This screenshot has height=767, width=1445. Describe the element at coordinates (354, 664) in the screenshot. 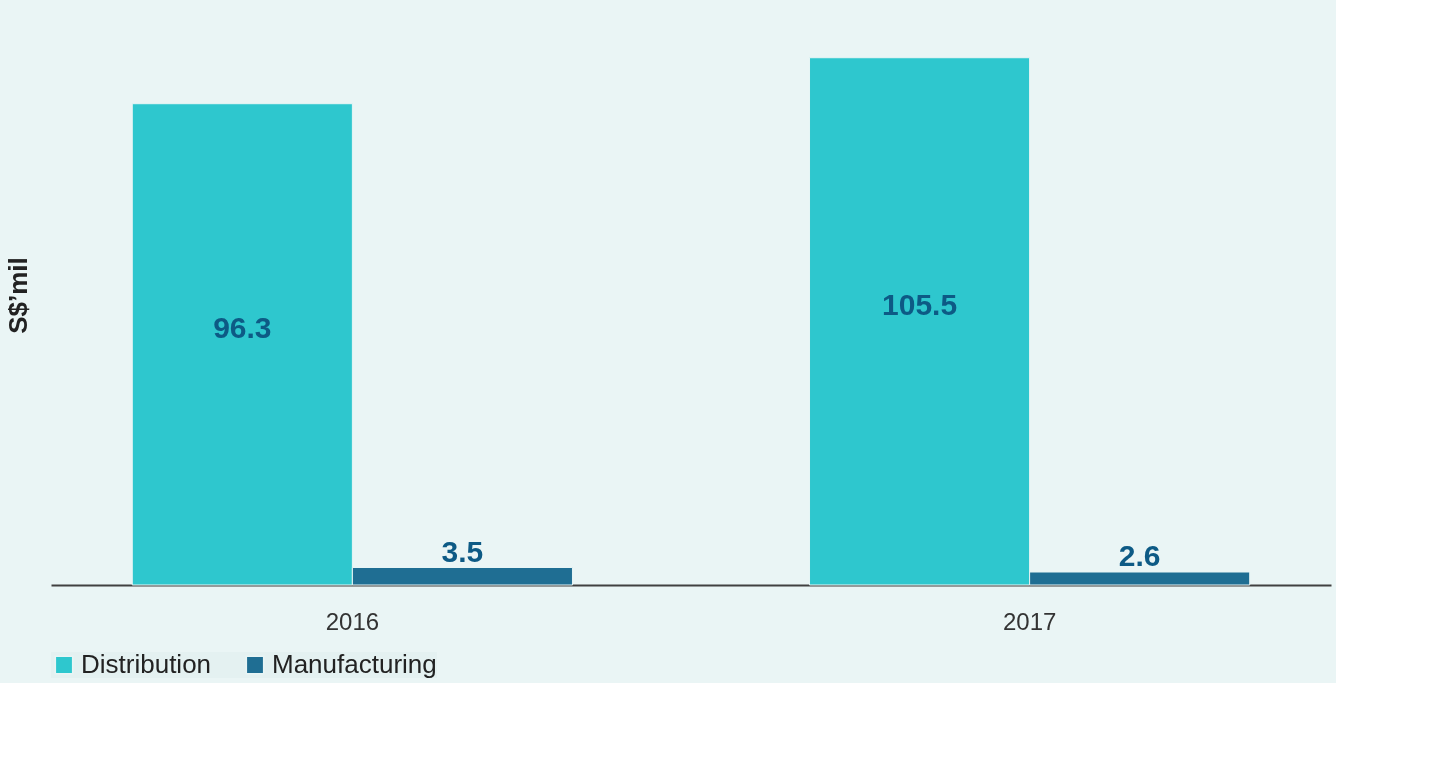

I see `legend-label: Manufacturing` at that location.